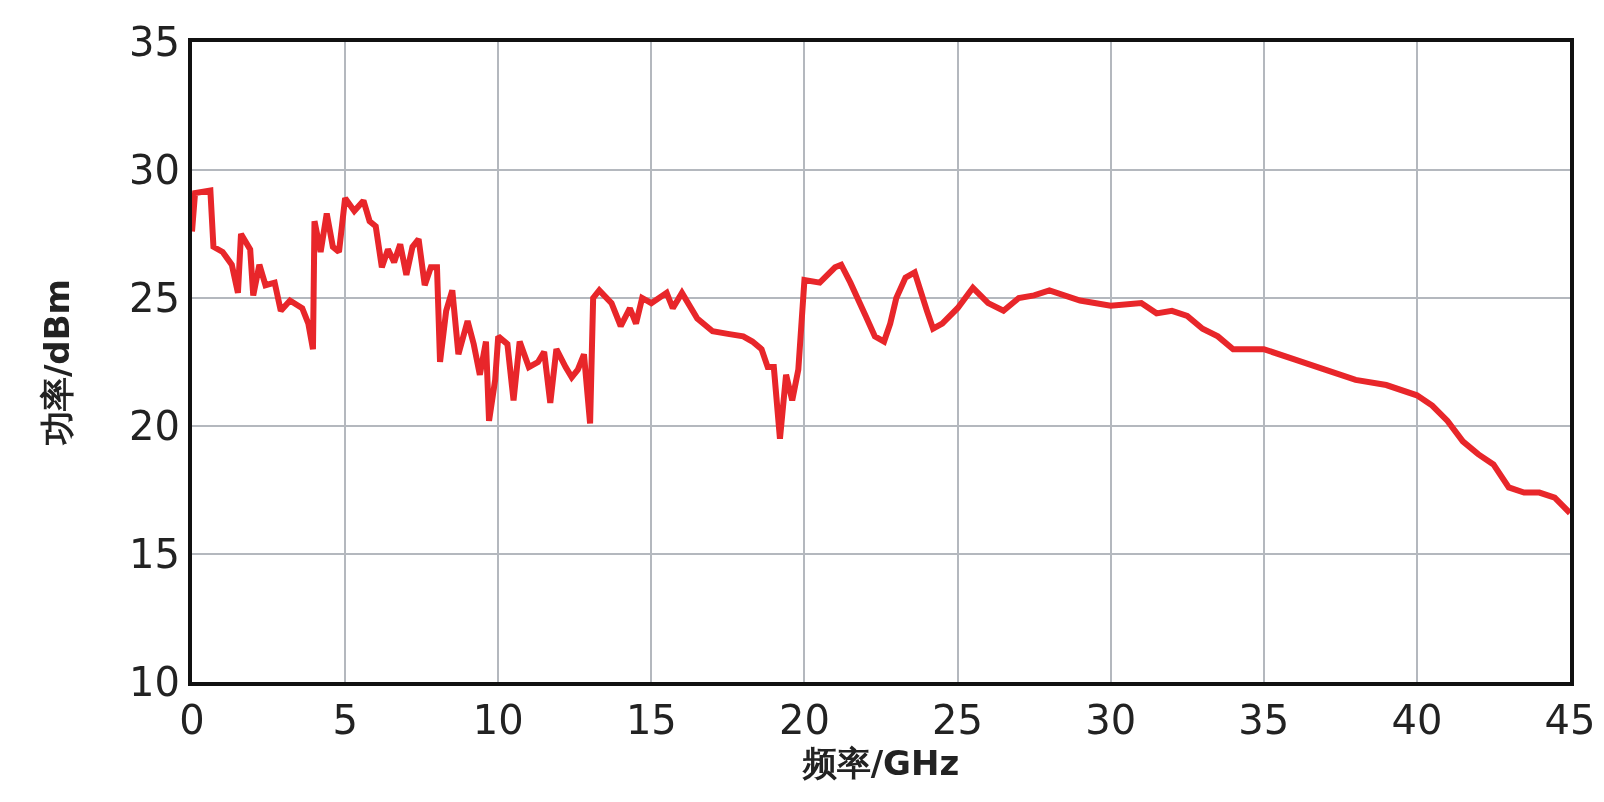  I want to click on x-tick-label: 10, so click(498, 720).